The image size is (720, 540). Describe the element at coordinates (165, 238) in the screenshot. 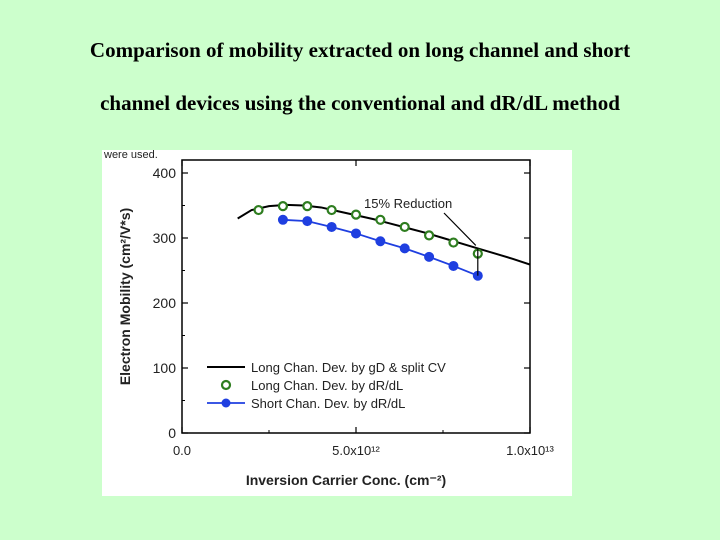

I see `y-tick-label: 300` at that location.